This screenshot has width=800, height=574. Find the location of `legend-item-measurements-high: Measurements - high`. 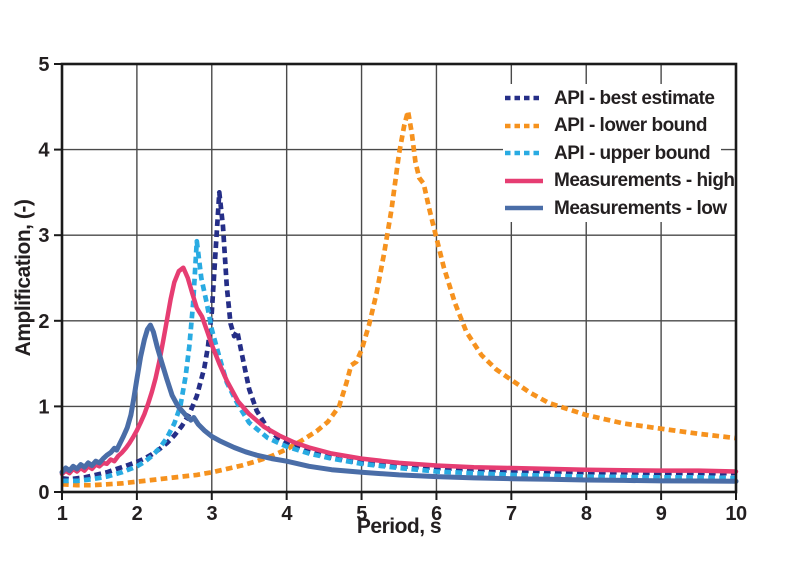

legend-item-measurements-high: Measurements - high is located at coordinates (619, 181).